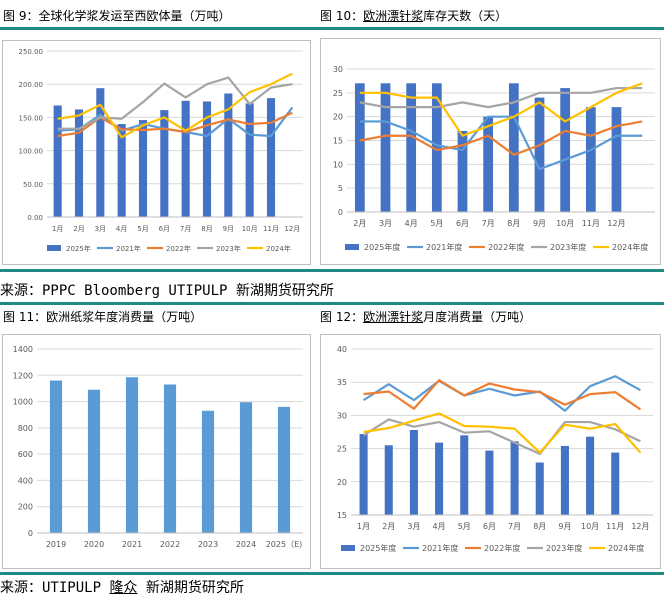 This screenshot has width=669, height=604. I want to click on middle-divider, so click(332, 270).